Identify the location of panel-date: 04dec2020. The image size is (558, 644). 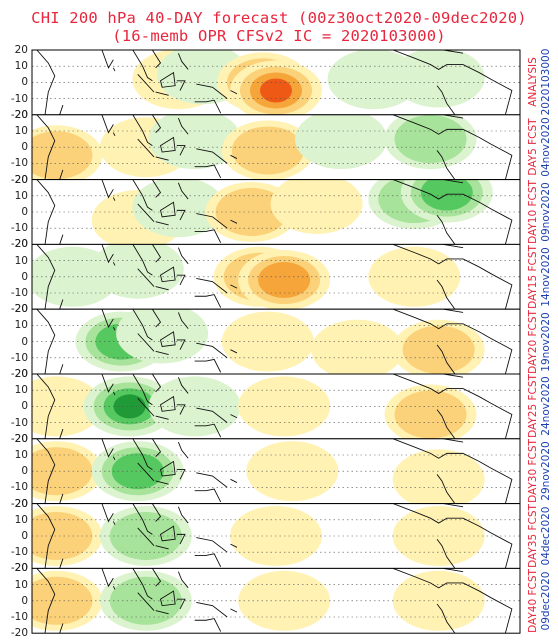
(546, 536).